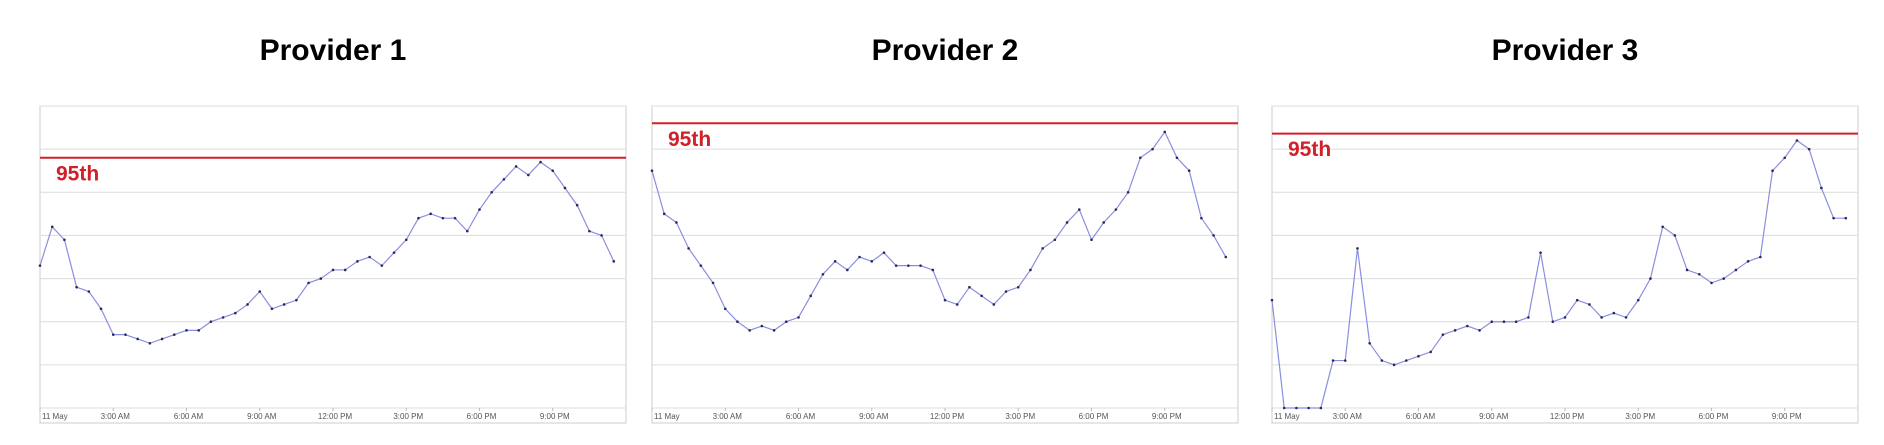  Describe the element at coordinates (482, 416) in the screenshot. I see `x-tick-label: 6:00 PM` at that location.